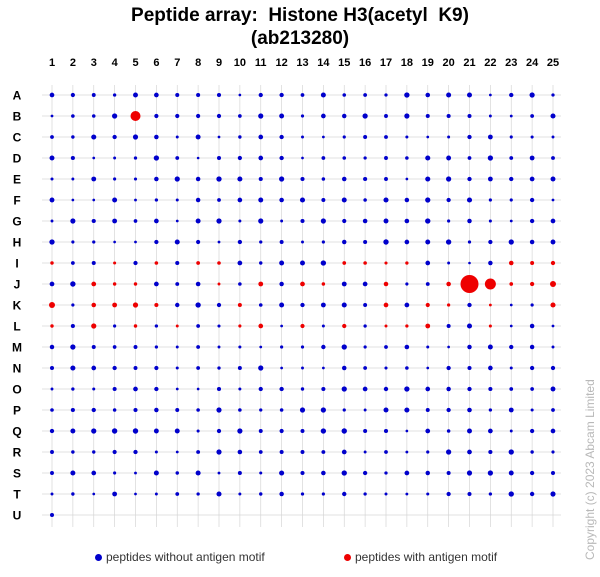 The image size is (600, 577). Describe the element at coordinates (94, 158) in the screenshot. I see `spot-D3` at that location.